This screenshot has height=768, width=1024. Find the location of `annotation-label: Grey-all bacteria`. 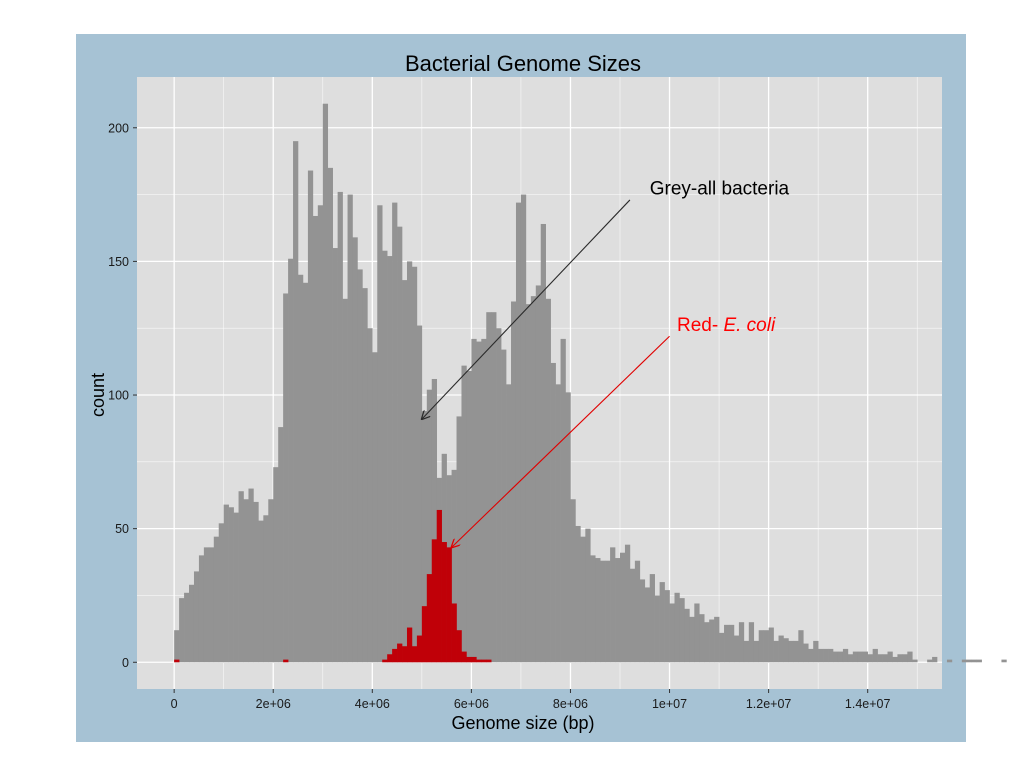

annotation-label: Grey-all bacteria is located at coordinates (720, 189).